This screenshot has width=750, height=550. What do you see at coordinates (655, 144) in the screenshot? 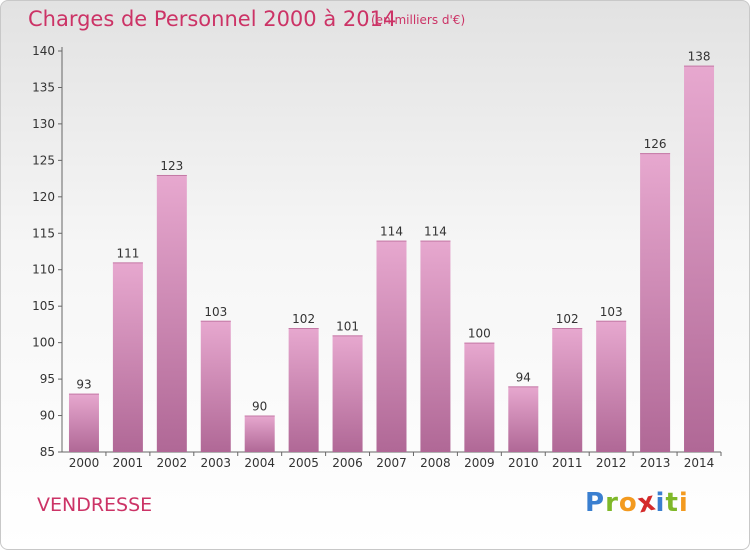
I see `value-label-2013: 126` at bounding box center [655, 144].